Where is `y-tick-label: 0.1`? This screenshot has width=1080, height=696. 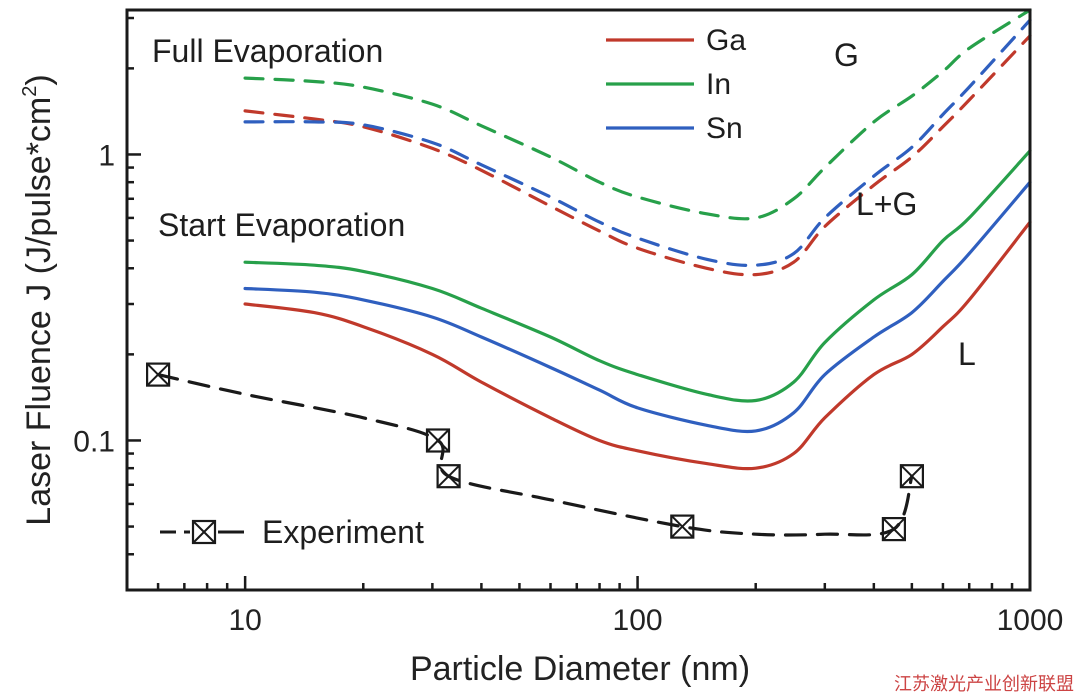 y-tick-label: 0.1 is located at coordinates (94, 441).